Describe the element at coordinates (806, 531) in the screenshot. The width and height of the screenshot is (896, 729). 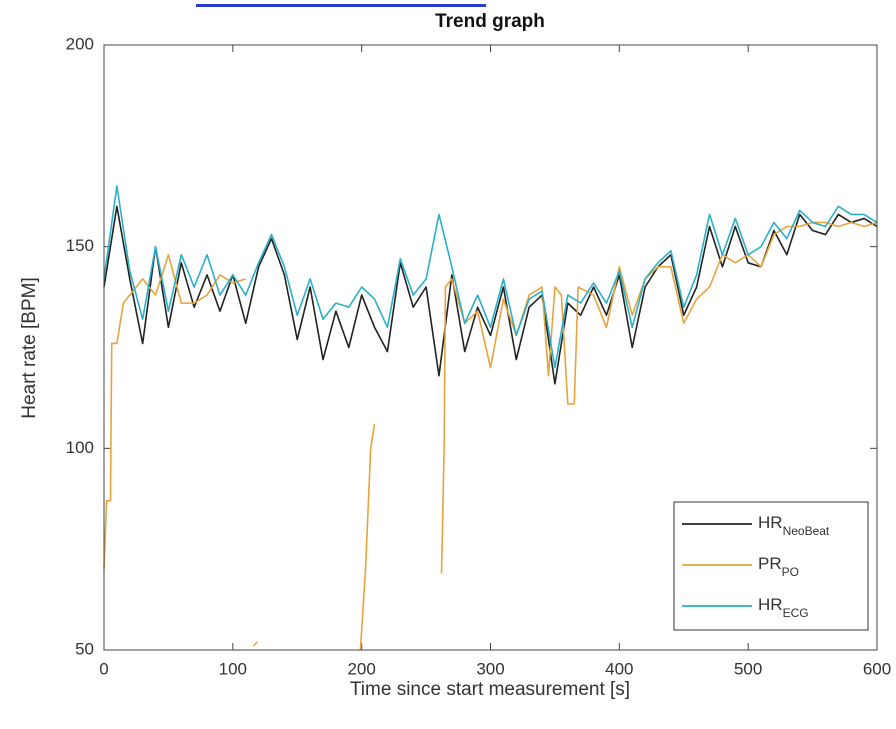
I see `legend-subscript: NeoBeat` at that location.